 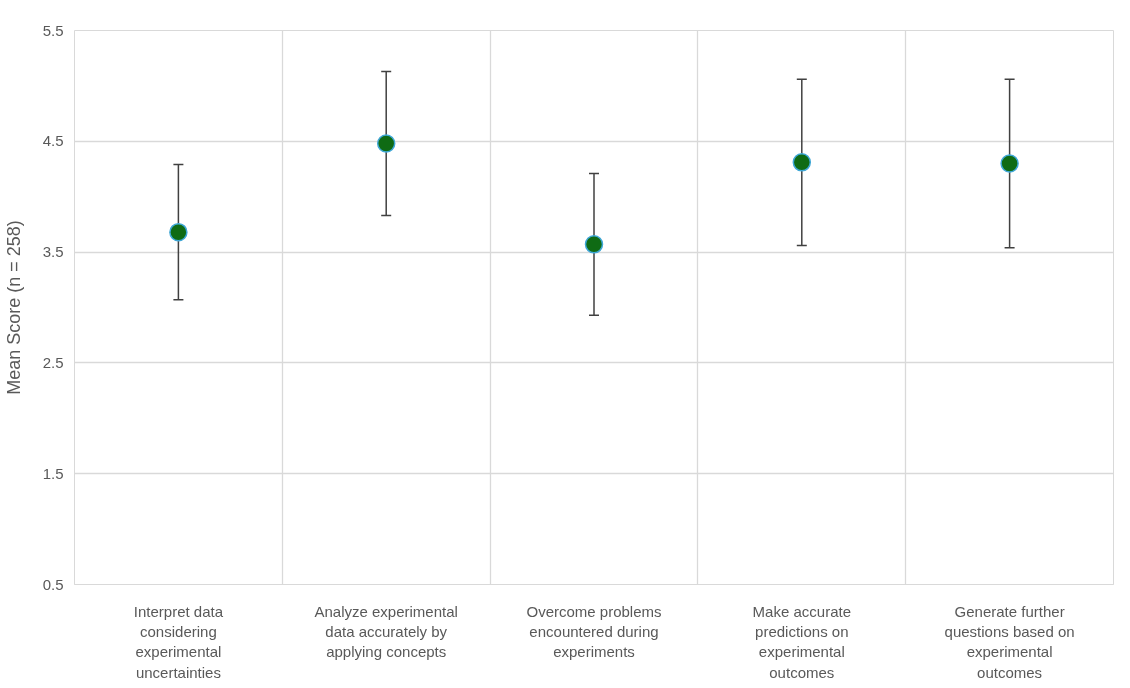 I want to click on x-tick-label: Make accurate predictions on experimental outcomes, so click(x=801, y=641).